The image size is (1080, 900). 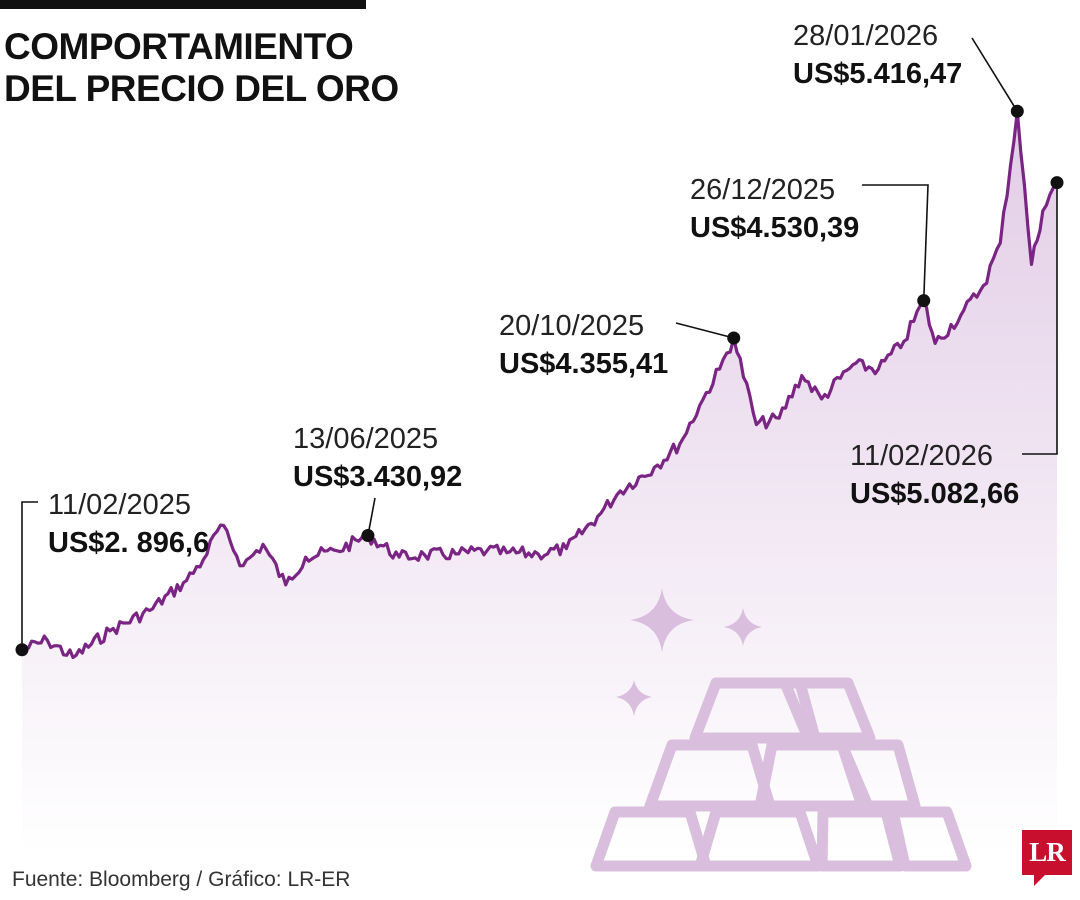 What do you see at coordinates (781, 774) in the screenshot?
I see `gold-bars-icon` at bounding box center [781, 774].